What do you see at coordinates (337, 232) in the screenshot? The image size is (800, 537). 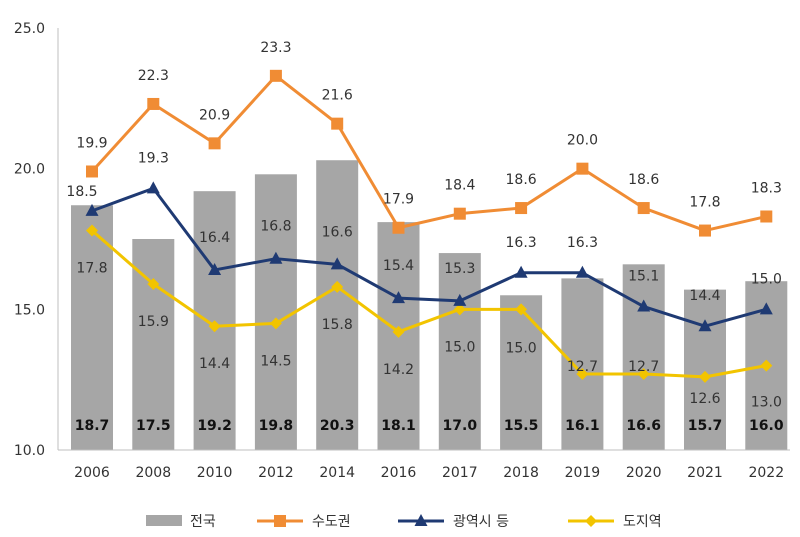 I see `metro-data-label: 16.6` at bounding box center [337, 232].